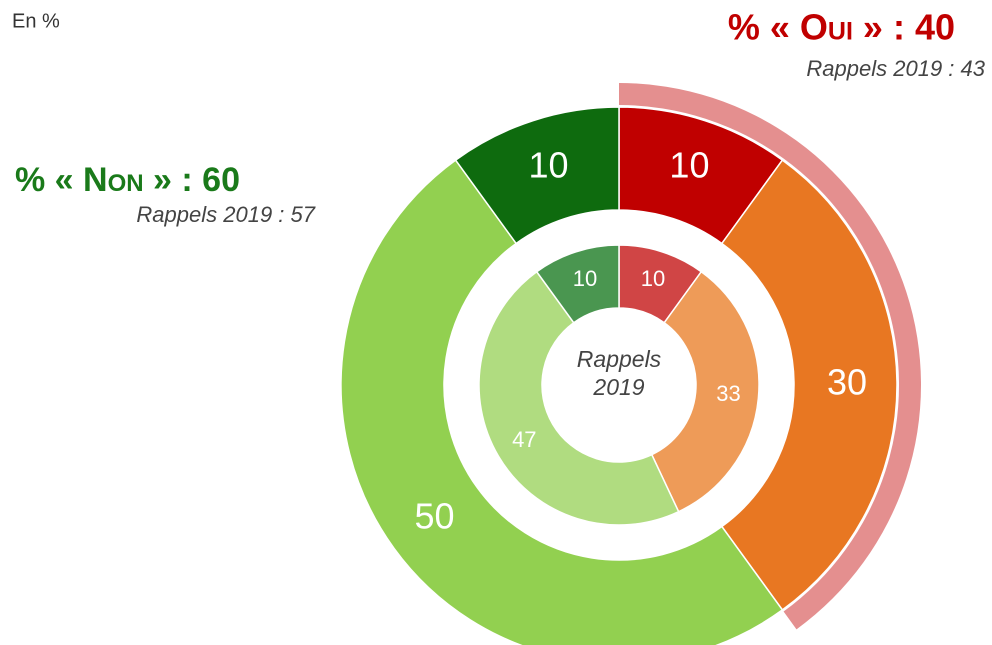 This screenshot has height=645, width=992. I want to click on data-label: 47, so click(524, 439).